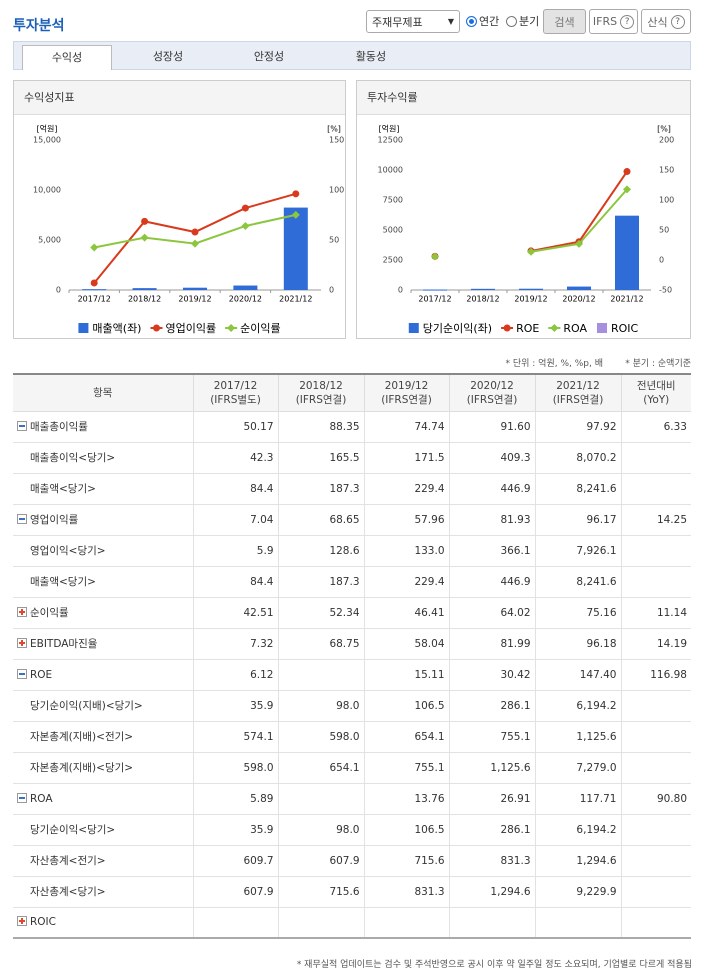 Image resolution: width=707 pixels, height=979 pixels. I want to click on table-row: 자산총계<전기> 609.7 607.9 715.6 831.3 1,294.6, so click(352, 860).